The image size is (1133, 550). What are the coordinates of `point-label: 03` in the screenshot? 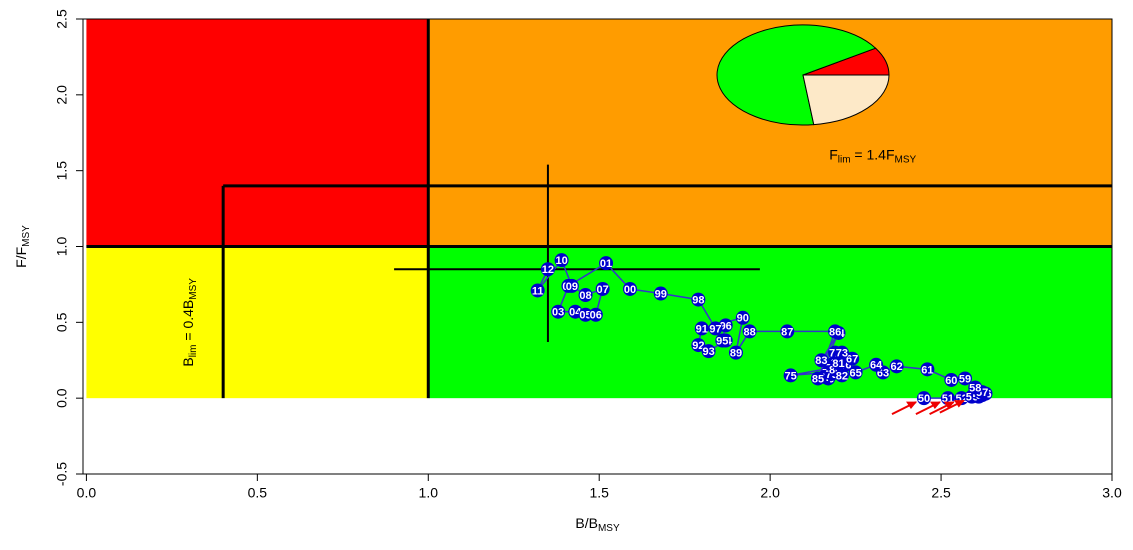 It's located at (558, 313).